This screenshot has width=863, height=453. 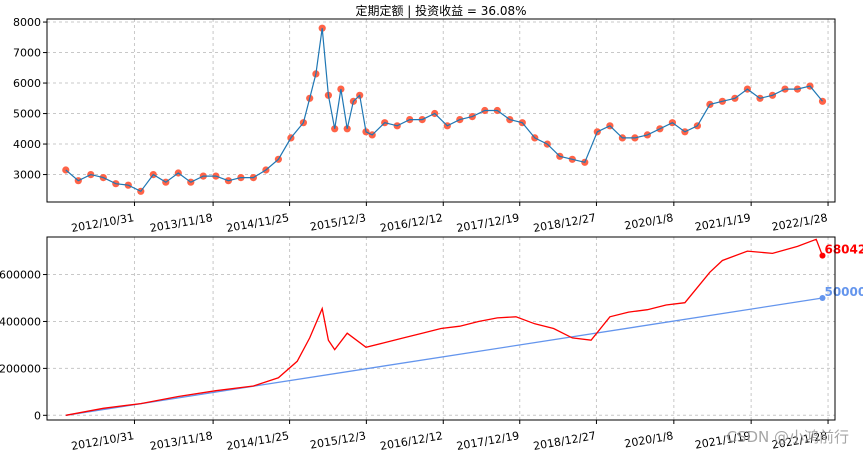 What do you see at coordinates (841, 272) in the screenshot?
I see `value-end-labels: 680424.75 500000.00` at bounding box center [841, 272].